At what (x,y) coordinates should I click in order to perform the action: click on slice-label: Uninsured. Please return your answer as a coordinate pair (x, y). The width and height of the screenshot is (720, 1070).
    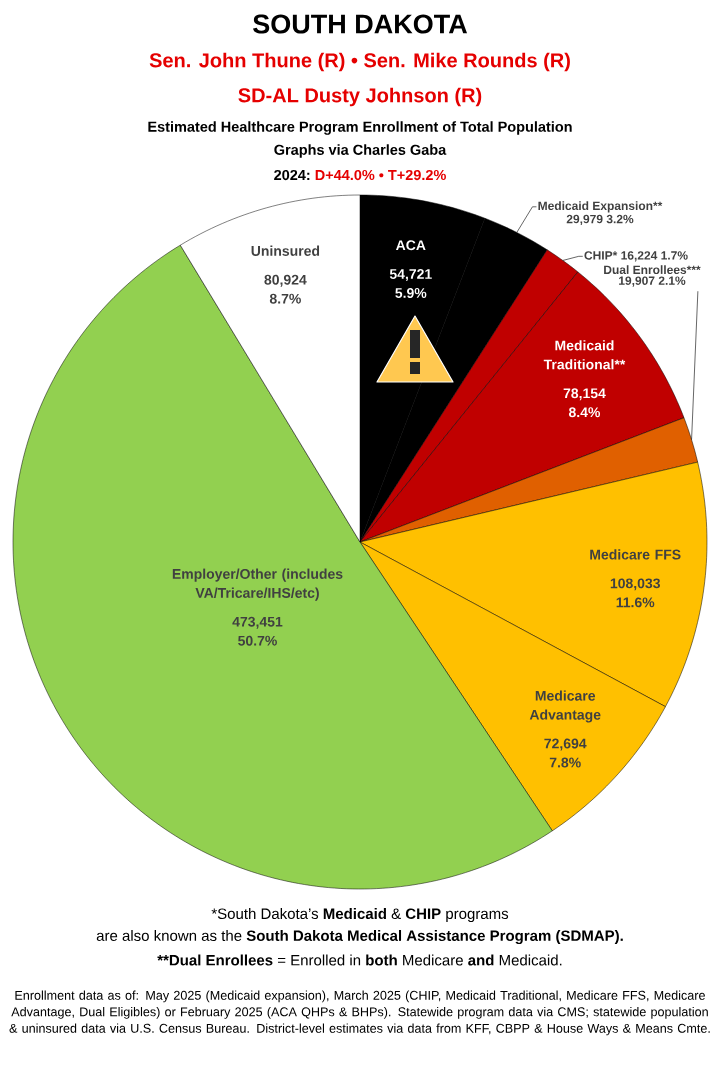
    Looking at the image, I should click on (285, 250).